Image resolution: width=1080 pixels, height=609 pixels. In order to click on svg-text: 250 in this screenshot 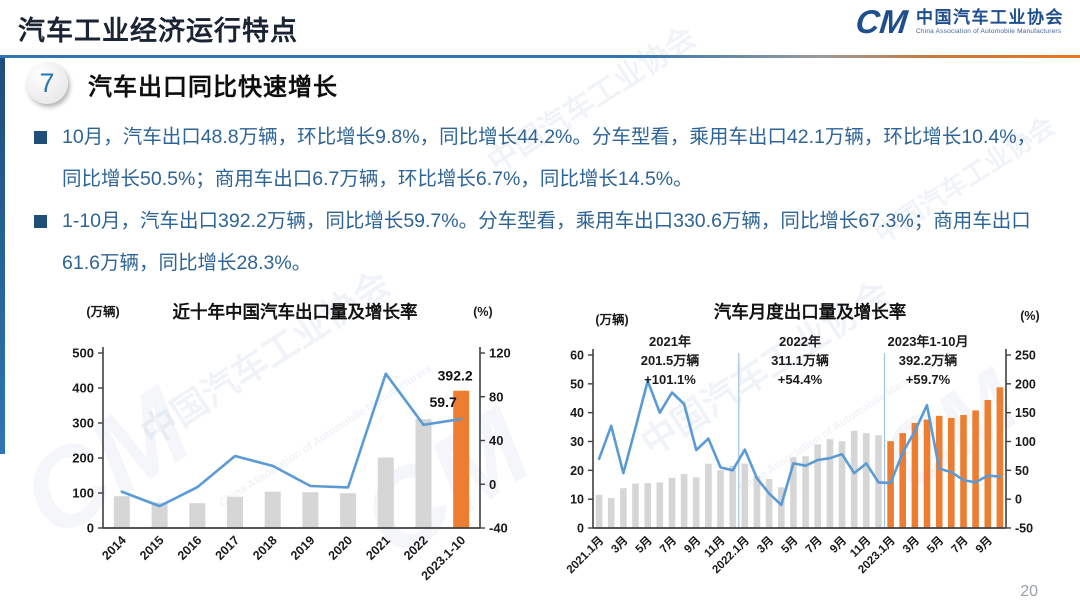, I will do `click(1025, 356)`.